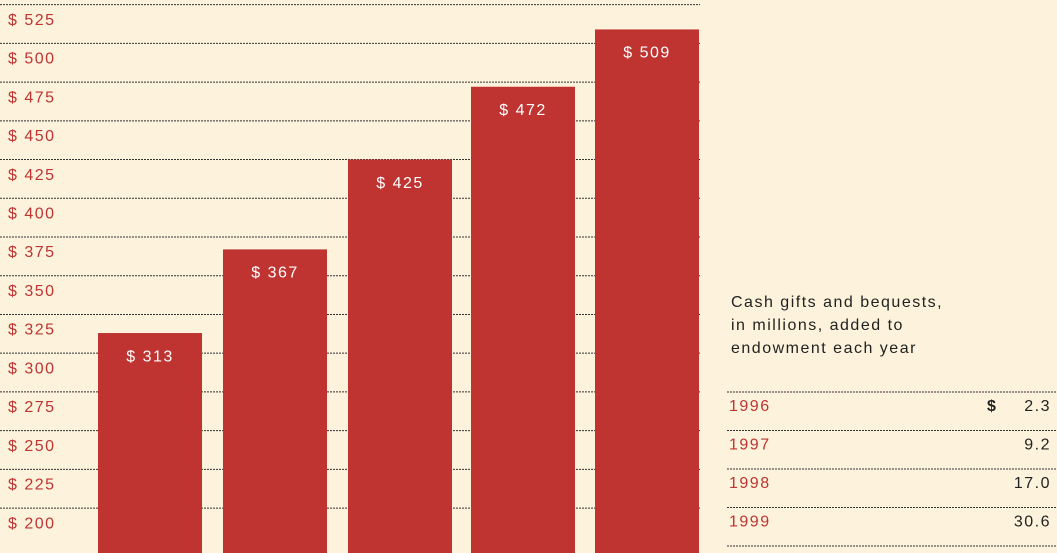 This screenshot has height=553, width=1057. I want to click on y-tick-label: $ 300, so click(32, 368).